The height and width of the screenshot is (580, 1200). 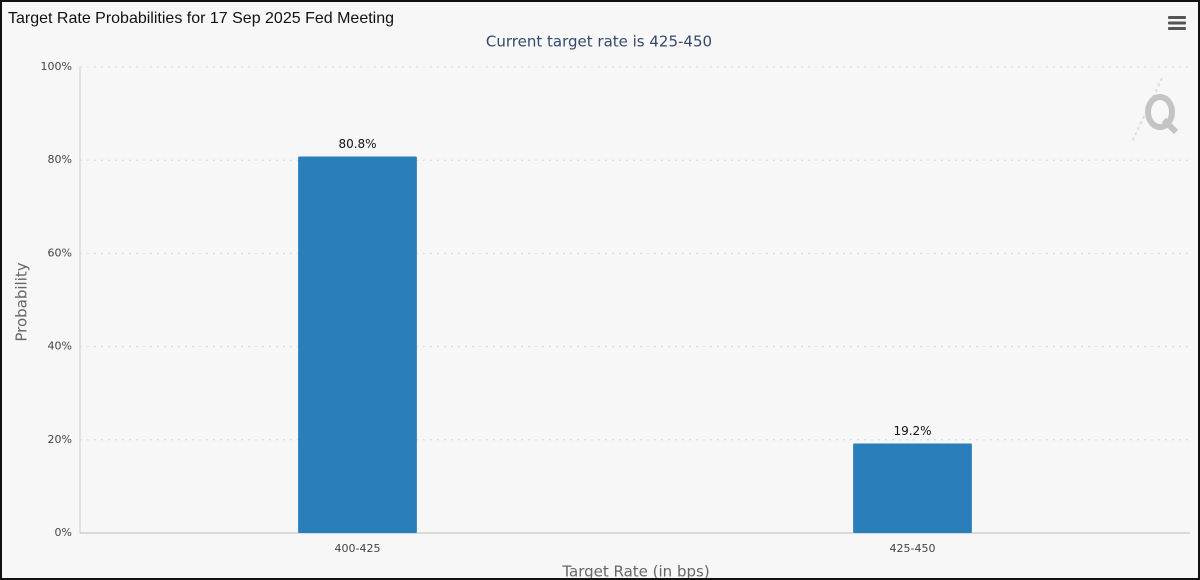 I want to click on data-label: 80.8%, so click(x=357, y=144).